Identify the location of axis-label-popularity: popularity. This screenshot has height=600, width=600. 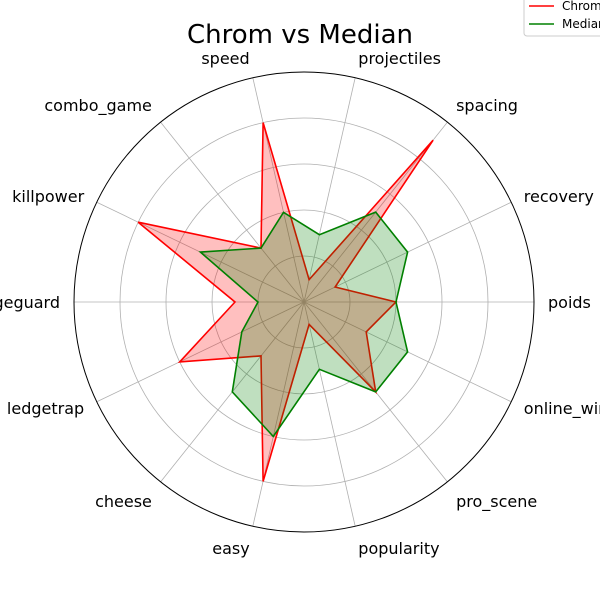
(398, 548).